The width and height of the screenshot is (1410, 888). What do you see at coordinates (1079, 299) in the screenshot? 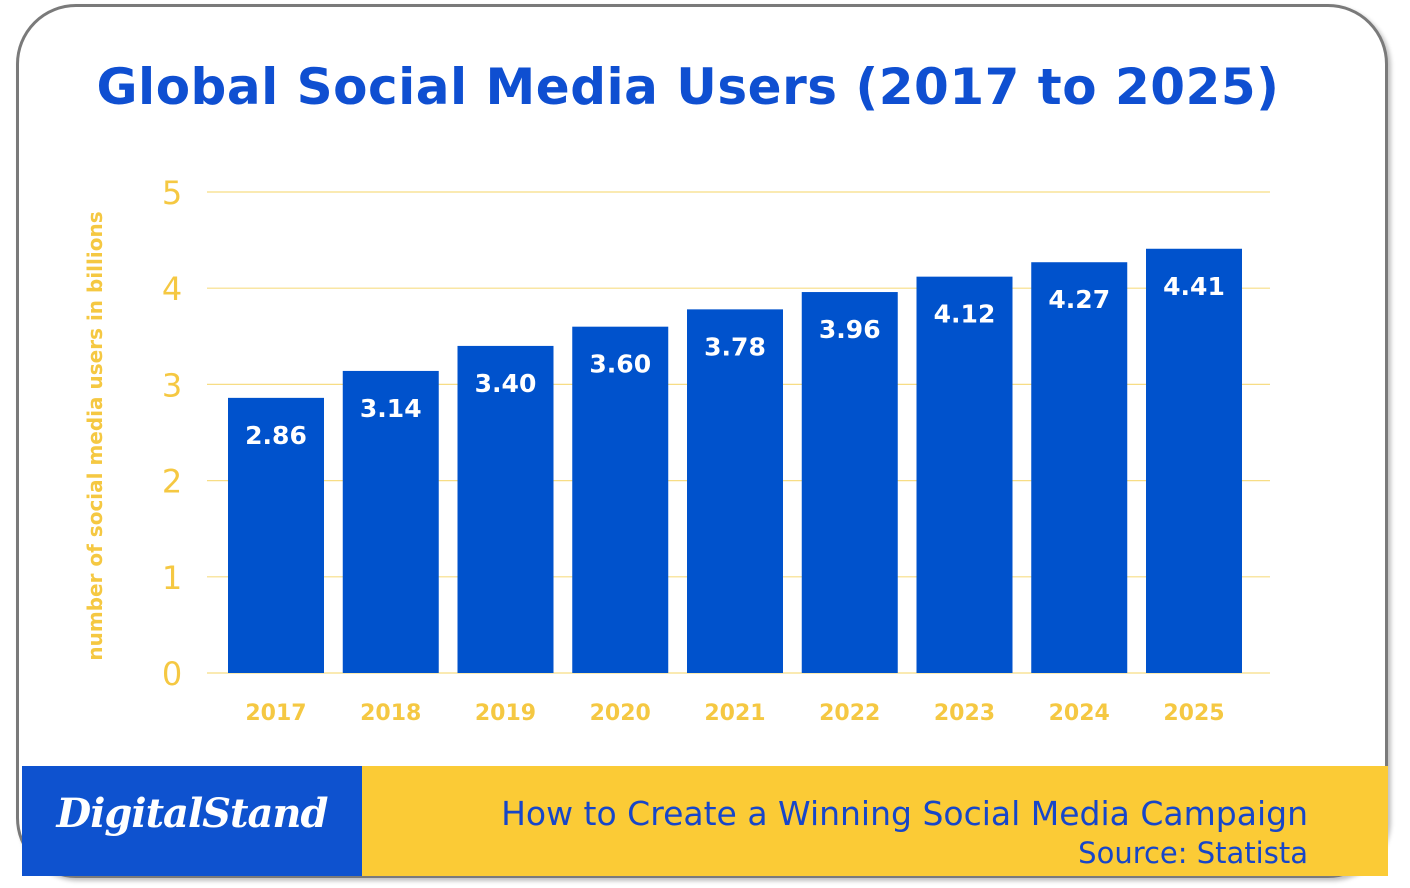
I see `bar-value-label: 4.27` at bounding box center [1079, 299].